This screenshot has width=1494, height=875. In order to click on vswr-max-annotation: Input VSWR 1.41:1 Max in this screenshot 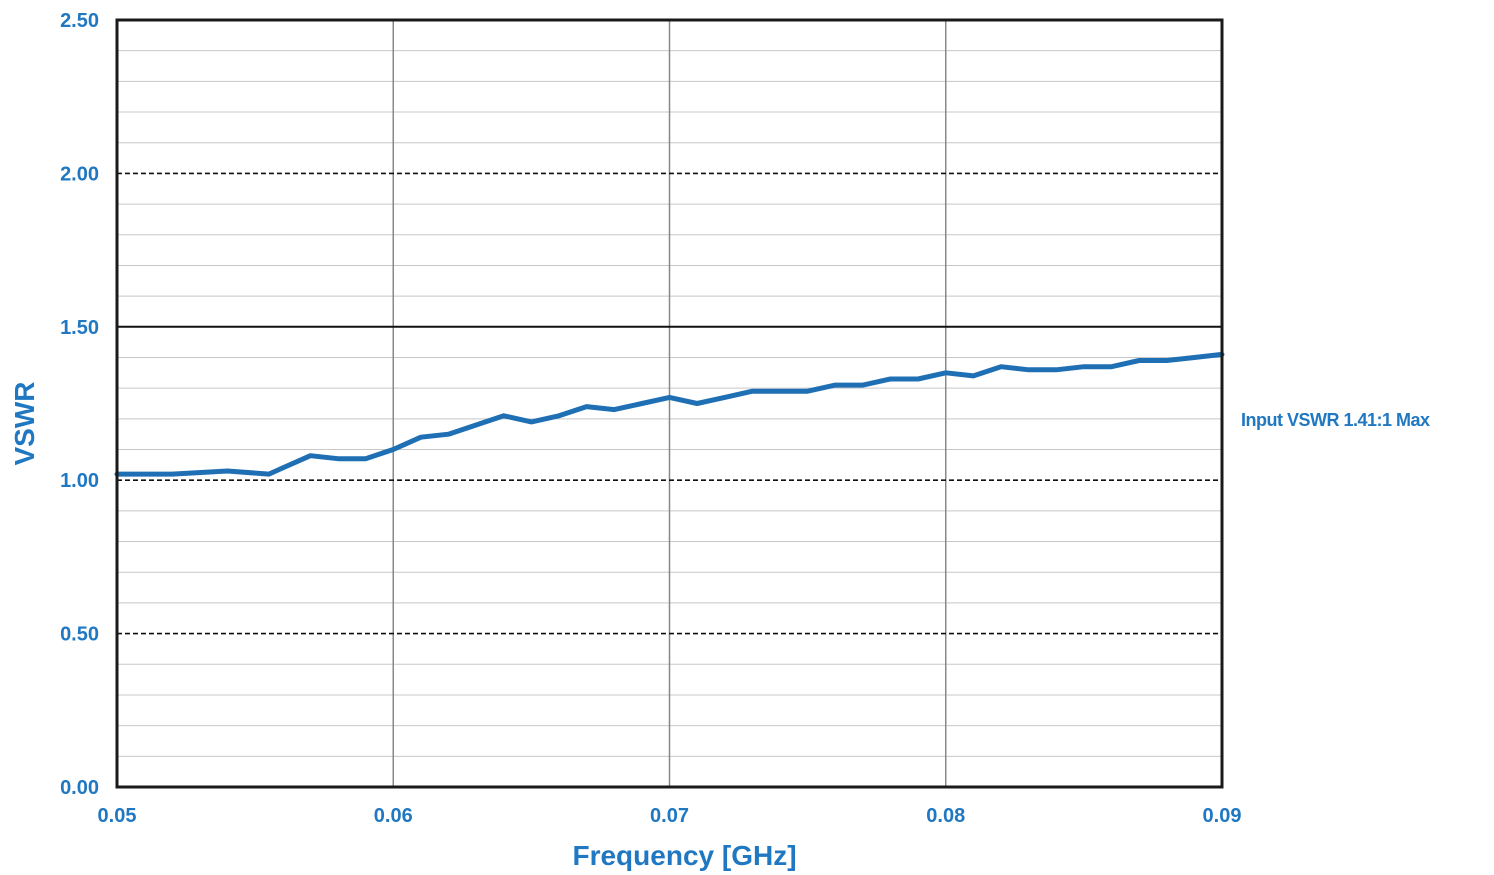, I will do `click(1335, 420)`.